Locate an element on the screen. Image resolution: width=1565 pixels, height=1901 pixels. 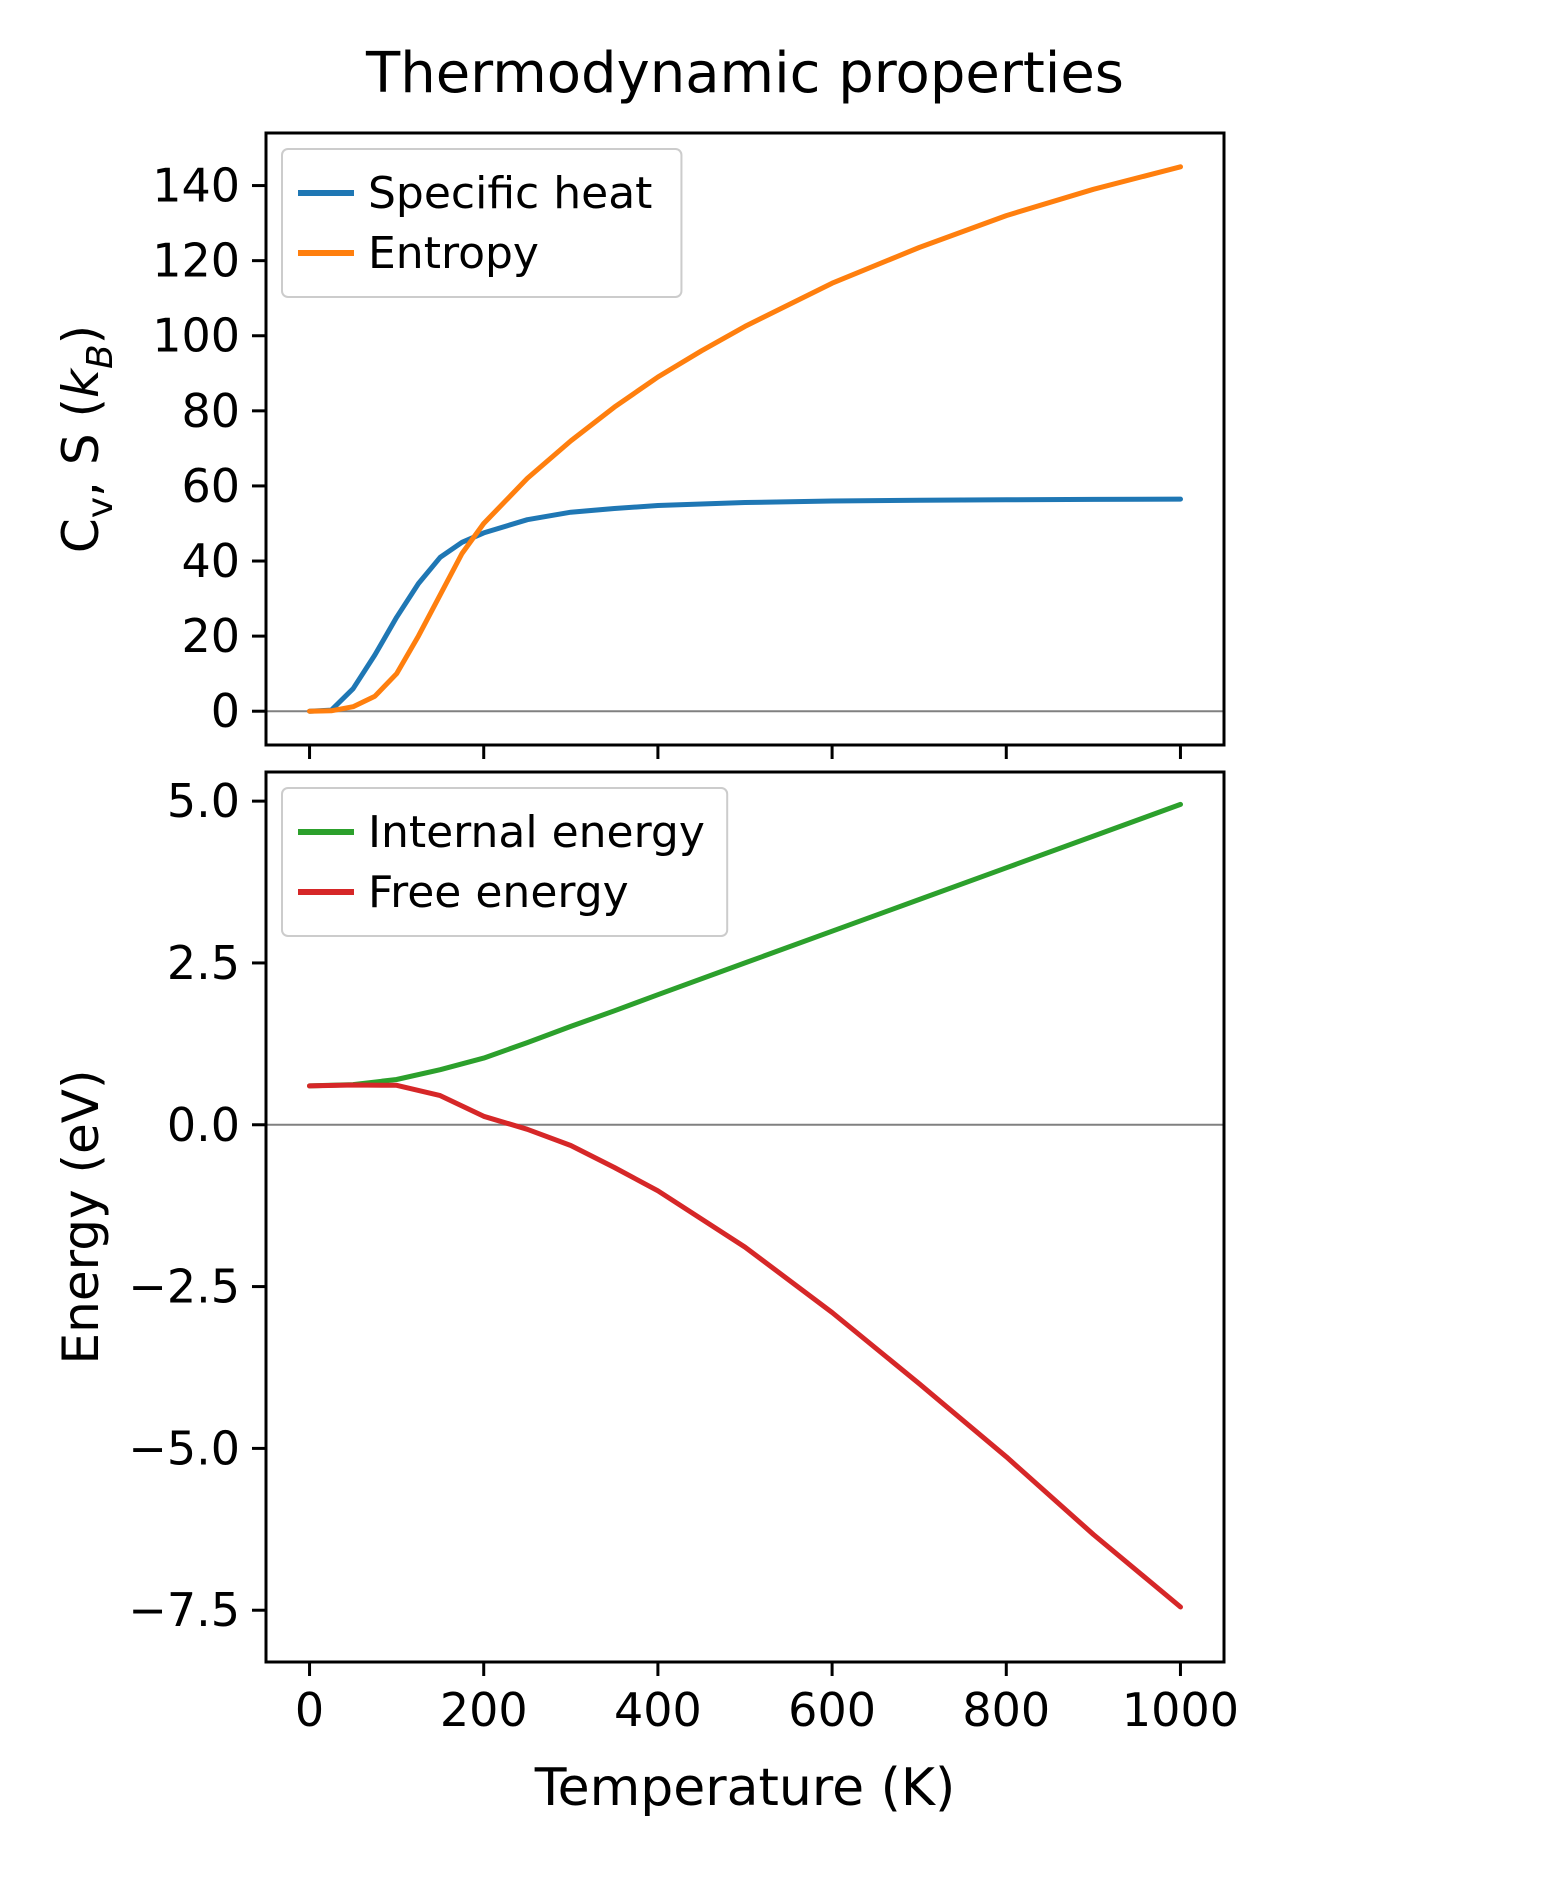
y-tick-label: 100 is located at coordinates (196, 336).